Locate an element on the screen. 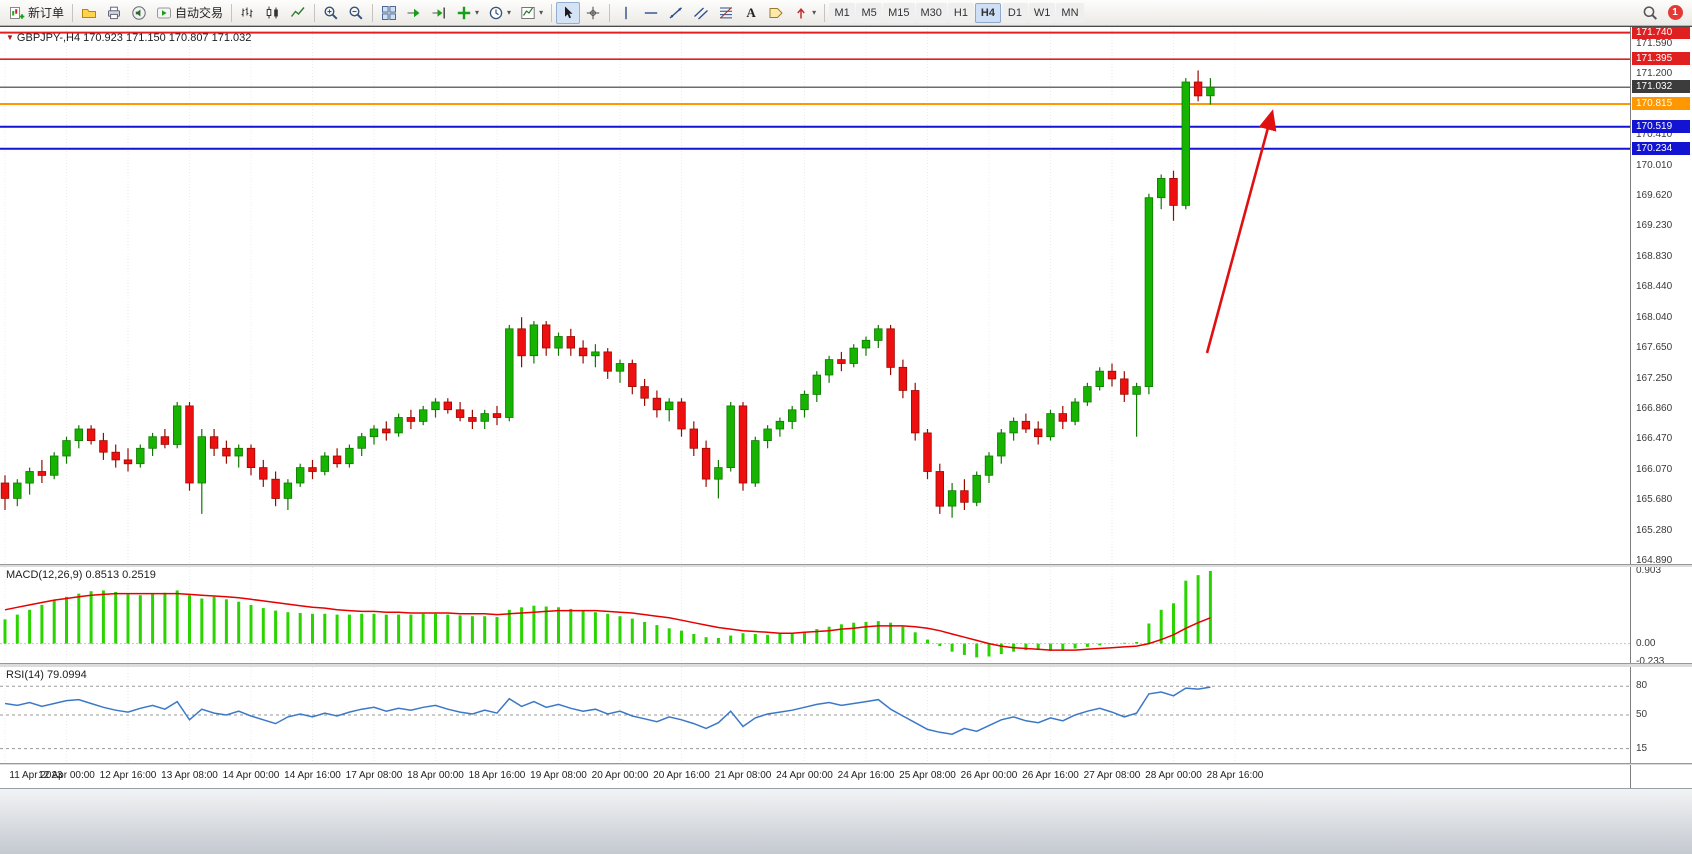  line-chart-button is located at coordinates (298, 13).